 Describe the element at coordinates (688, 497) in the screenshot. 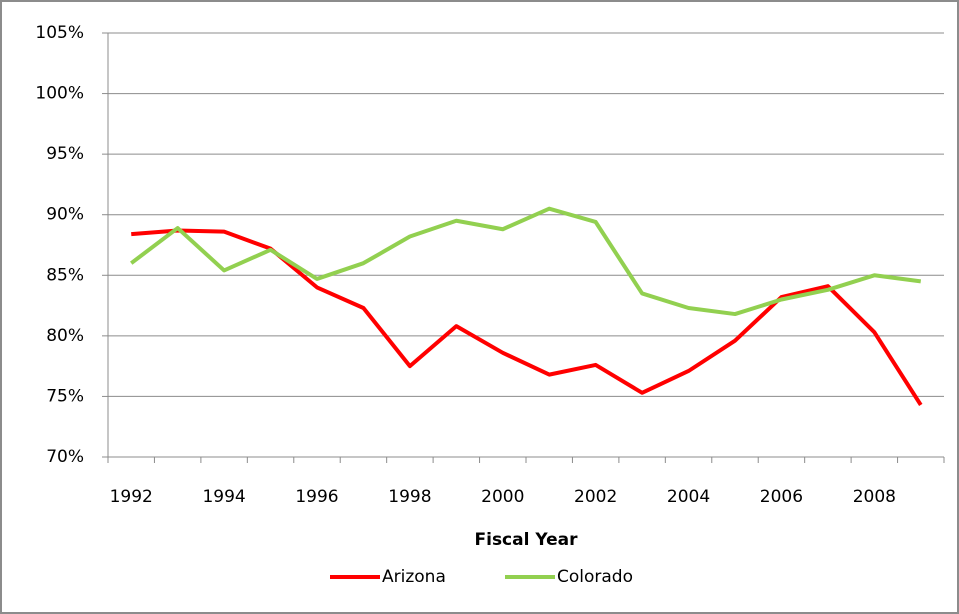

I see `x-tick-label: 2004` at that location.